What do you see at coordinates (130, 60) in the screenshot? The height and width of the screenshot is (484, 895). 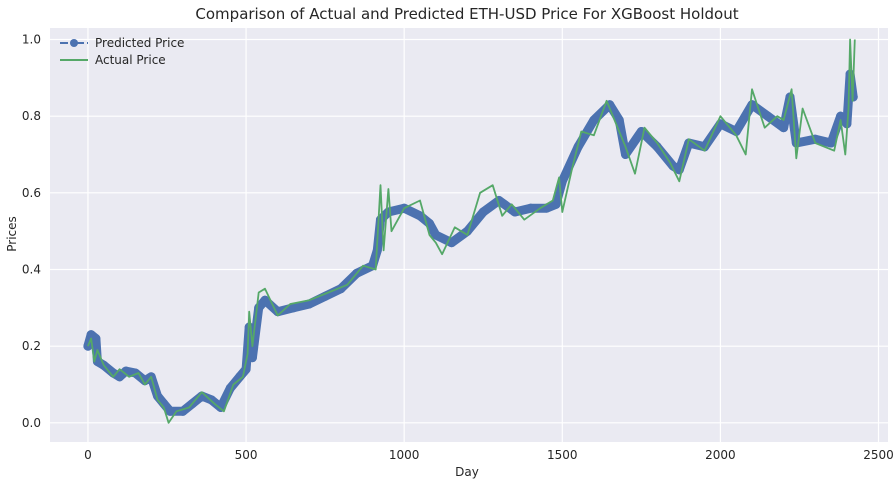 I see `legend-actual-label: Actual Price` at bounding box center [130, 60].